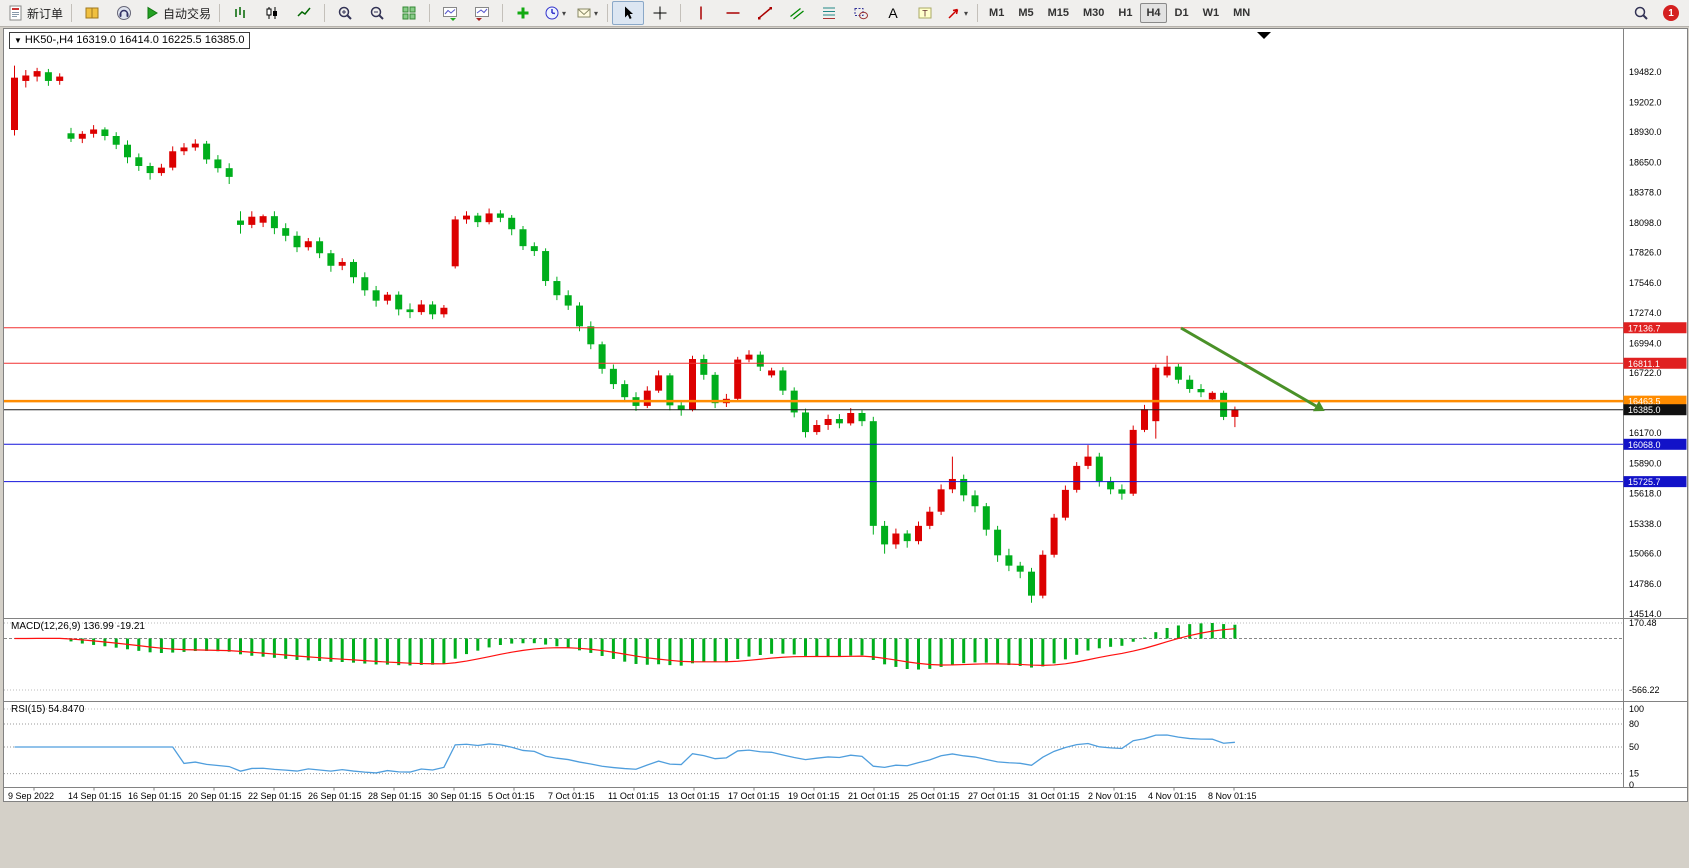  What do you see at coordinates (829, 13) in the screenshot?
I see `fibonacci-button` at bounding box center [829, 13].